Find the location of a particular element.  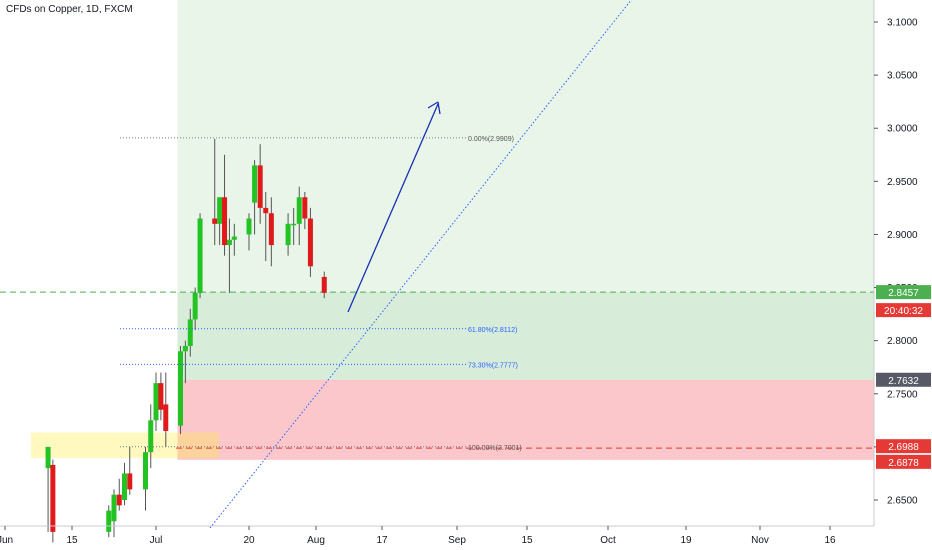

time-tick-label: 17 is located at coordinates (382, 540).